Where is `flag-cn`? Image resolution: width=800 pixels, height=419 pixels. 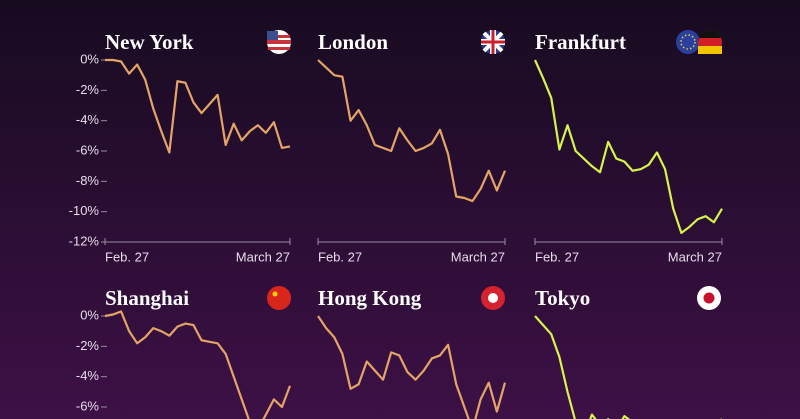
flag-cn is located at coordinates (279, 298).